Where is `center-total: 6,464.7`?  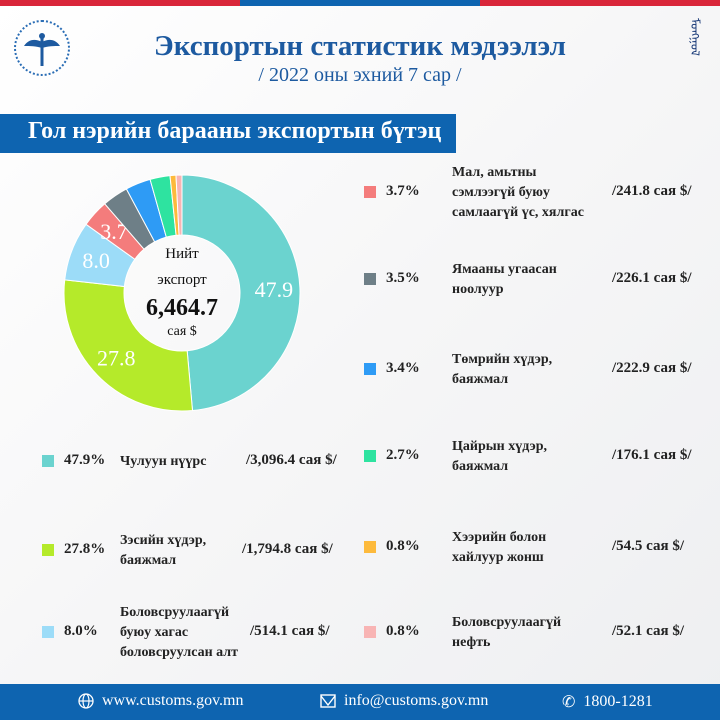
center-total: 6,464.7 is located at coordinates (182, 308).